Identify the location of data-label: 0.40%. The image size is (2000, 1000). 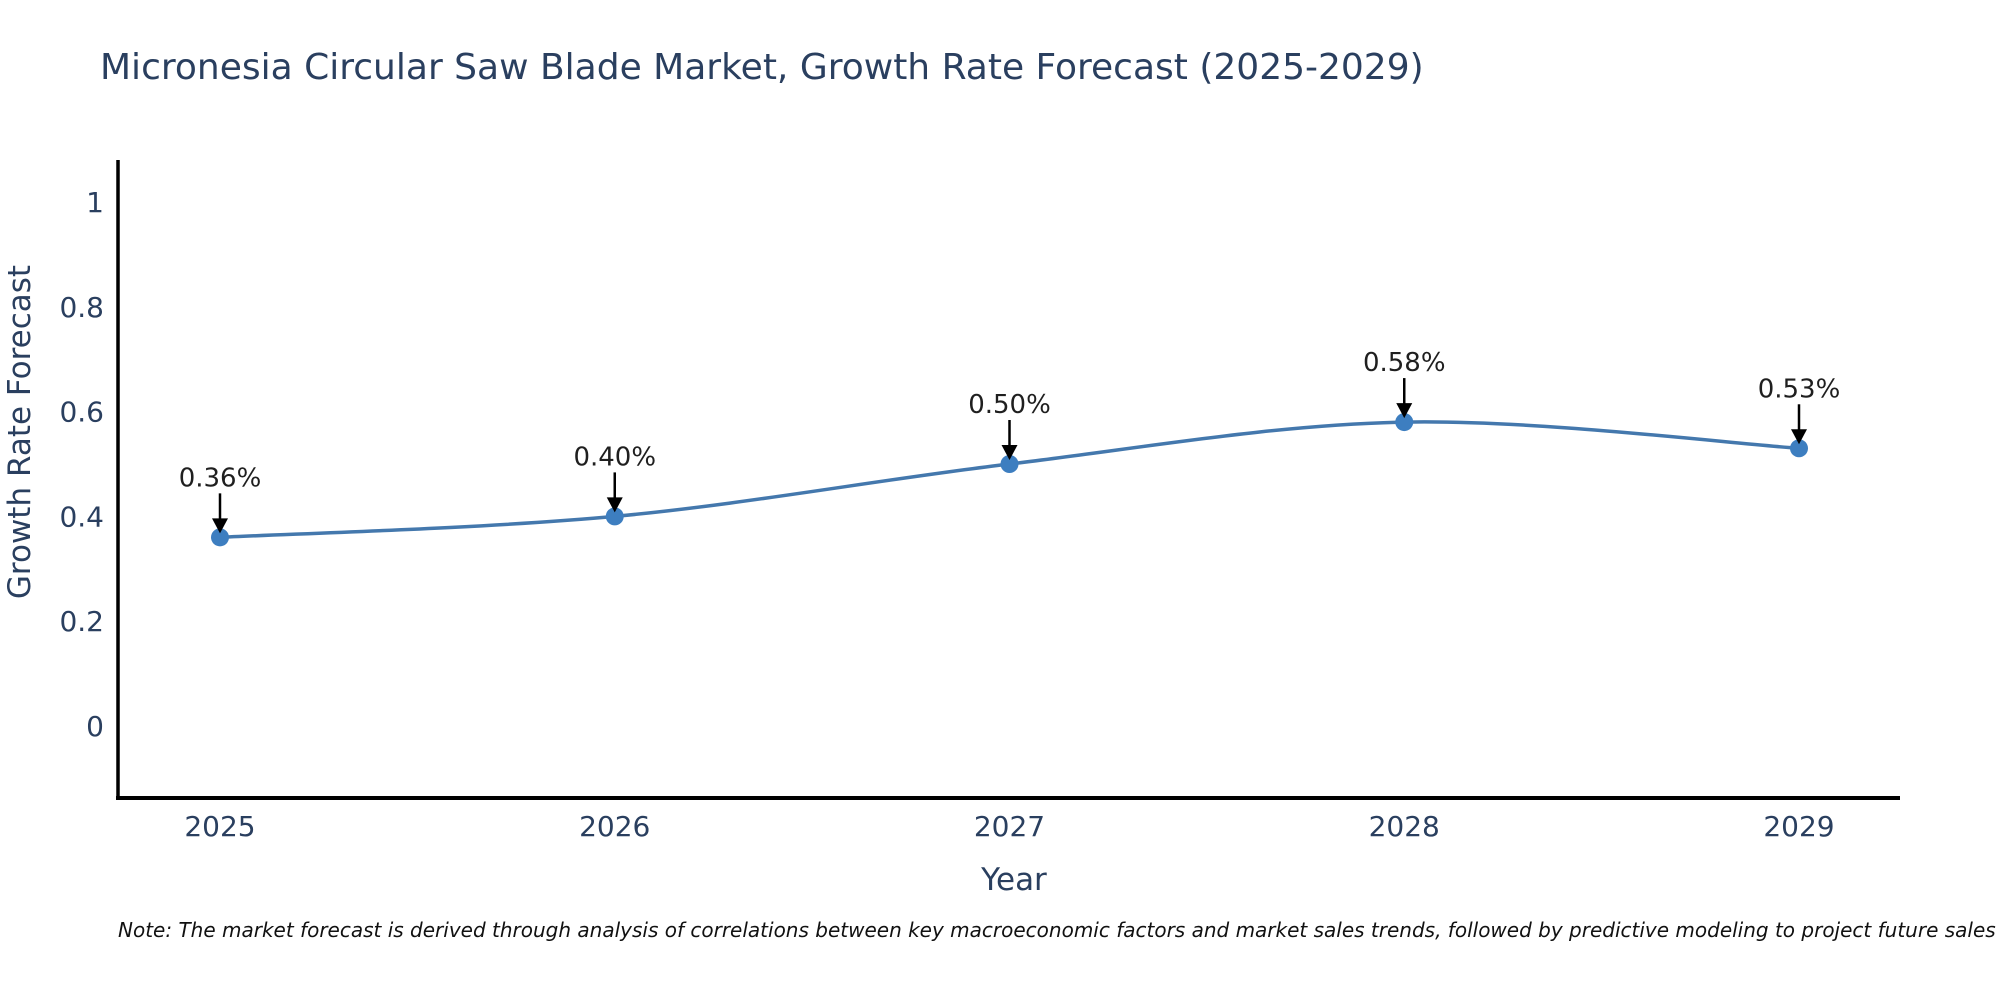
(614, 457).